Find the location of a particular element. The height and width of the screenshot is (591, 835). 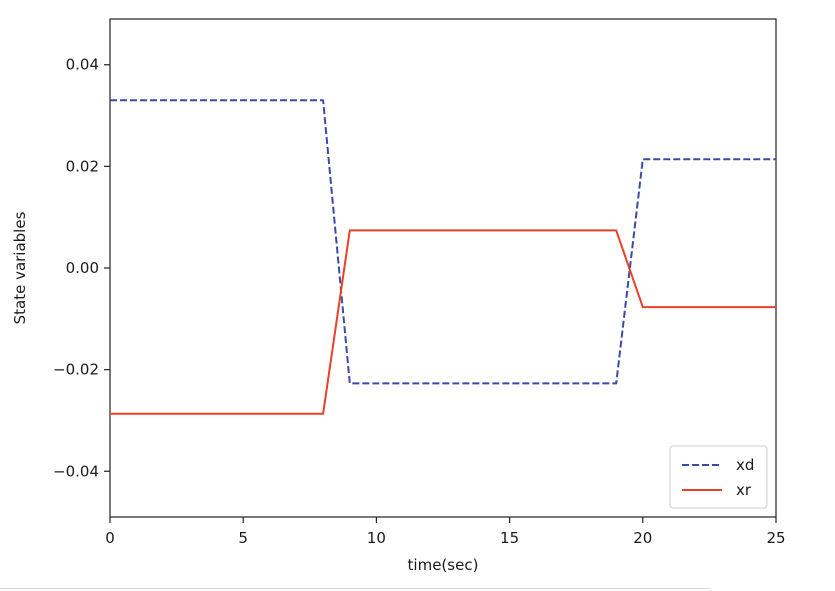

legend-label-xr: xr is located at coordinates (744, 490).